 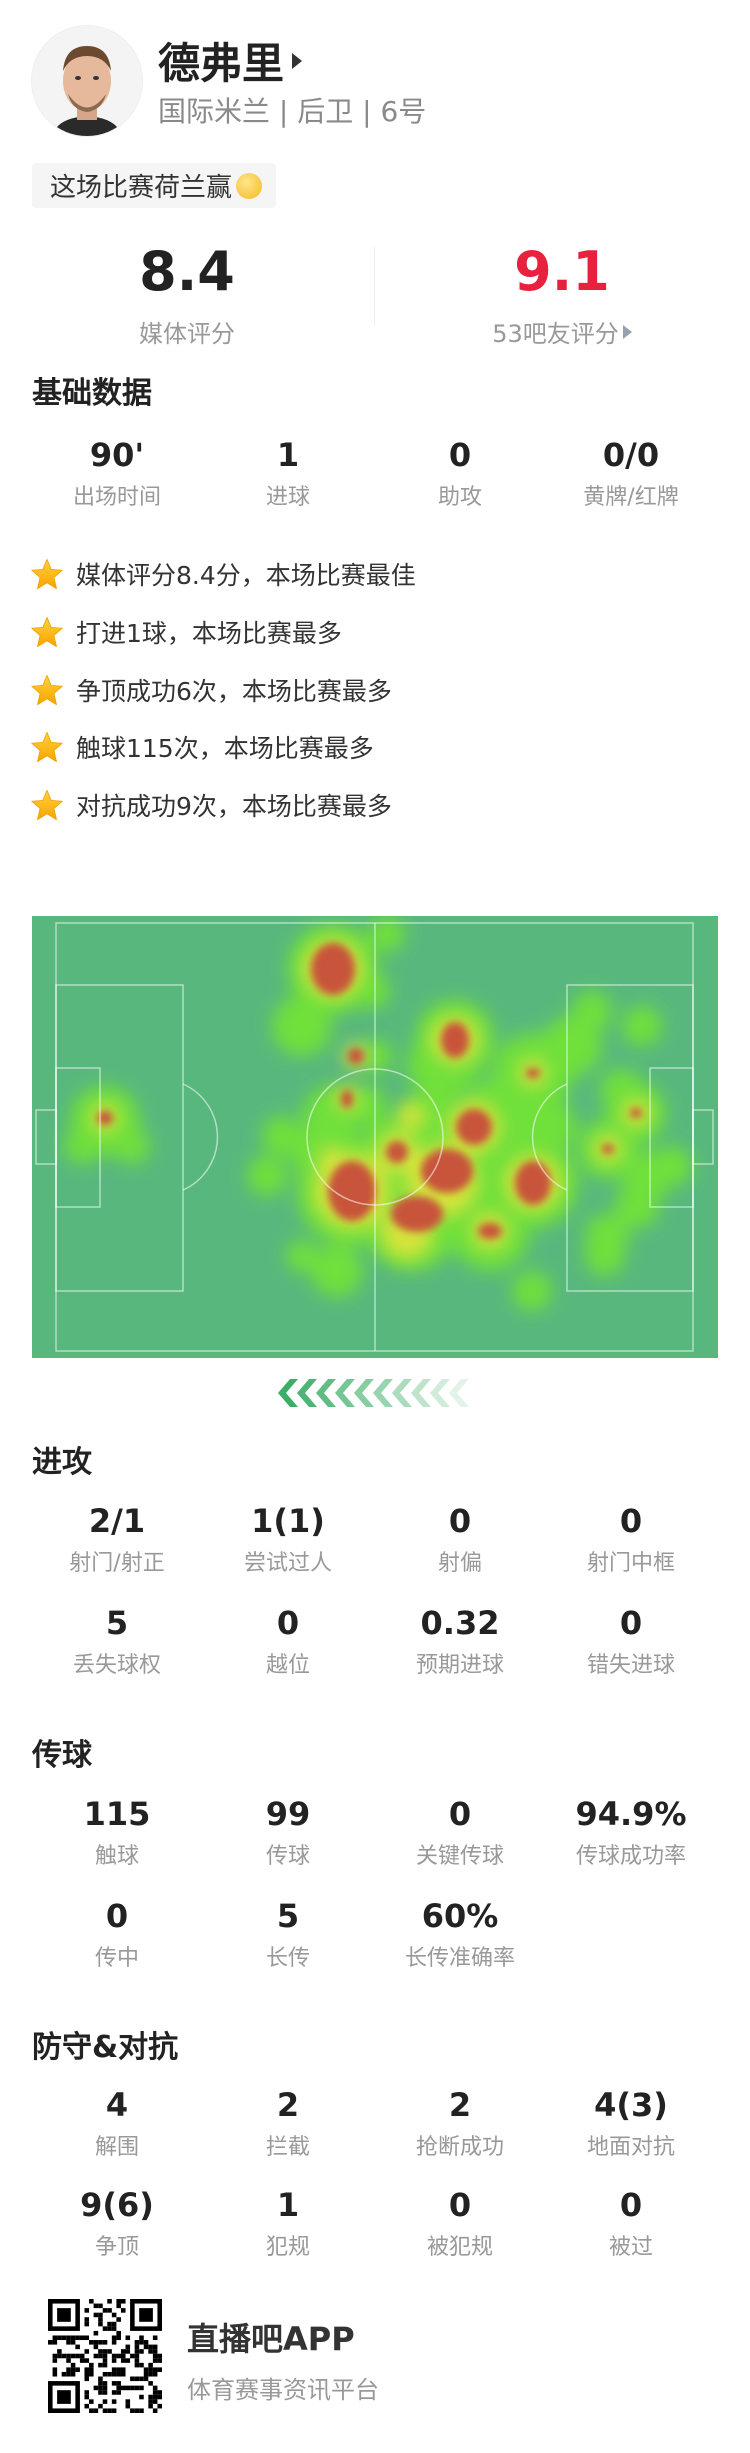 I want to click on stat-value: 9(6), so click(x=117, y=2205).